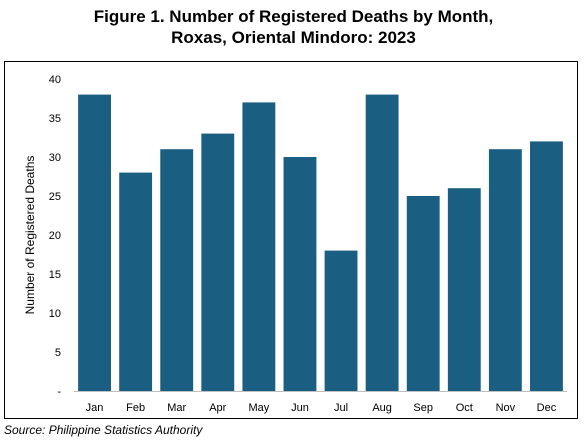  I want to click on bar-jun, so click(300, 274).